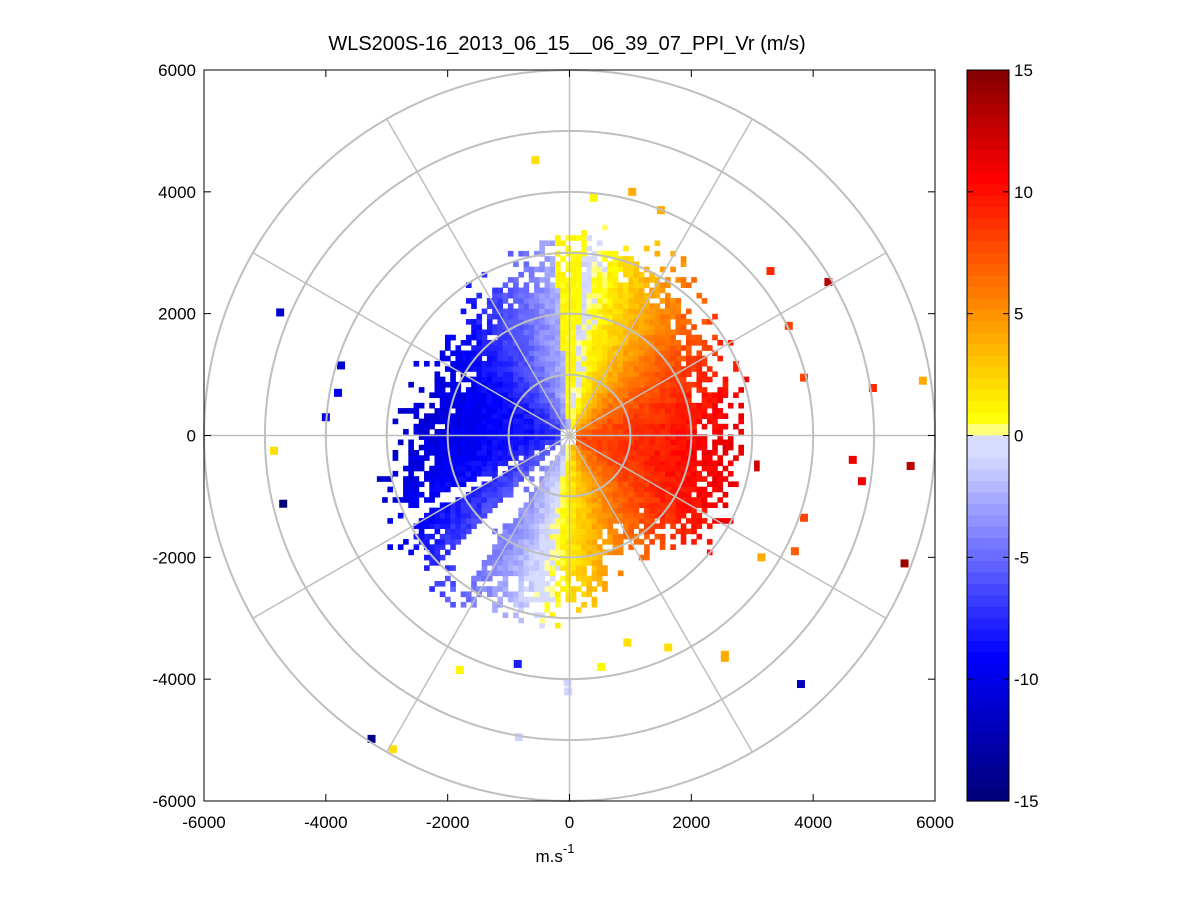 The image size is (1201, 901). Describe the element at coordinates (569, 822) in the screenshot. I see `x-tick-label: 0` at that location.